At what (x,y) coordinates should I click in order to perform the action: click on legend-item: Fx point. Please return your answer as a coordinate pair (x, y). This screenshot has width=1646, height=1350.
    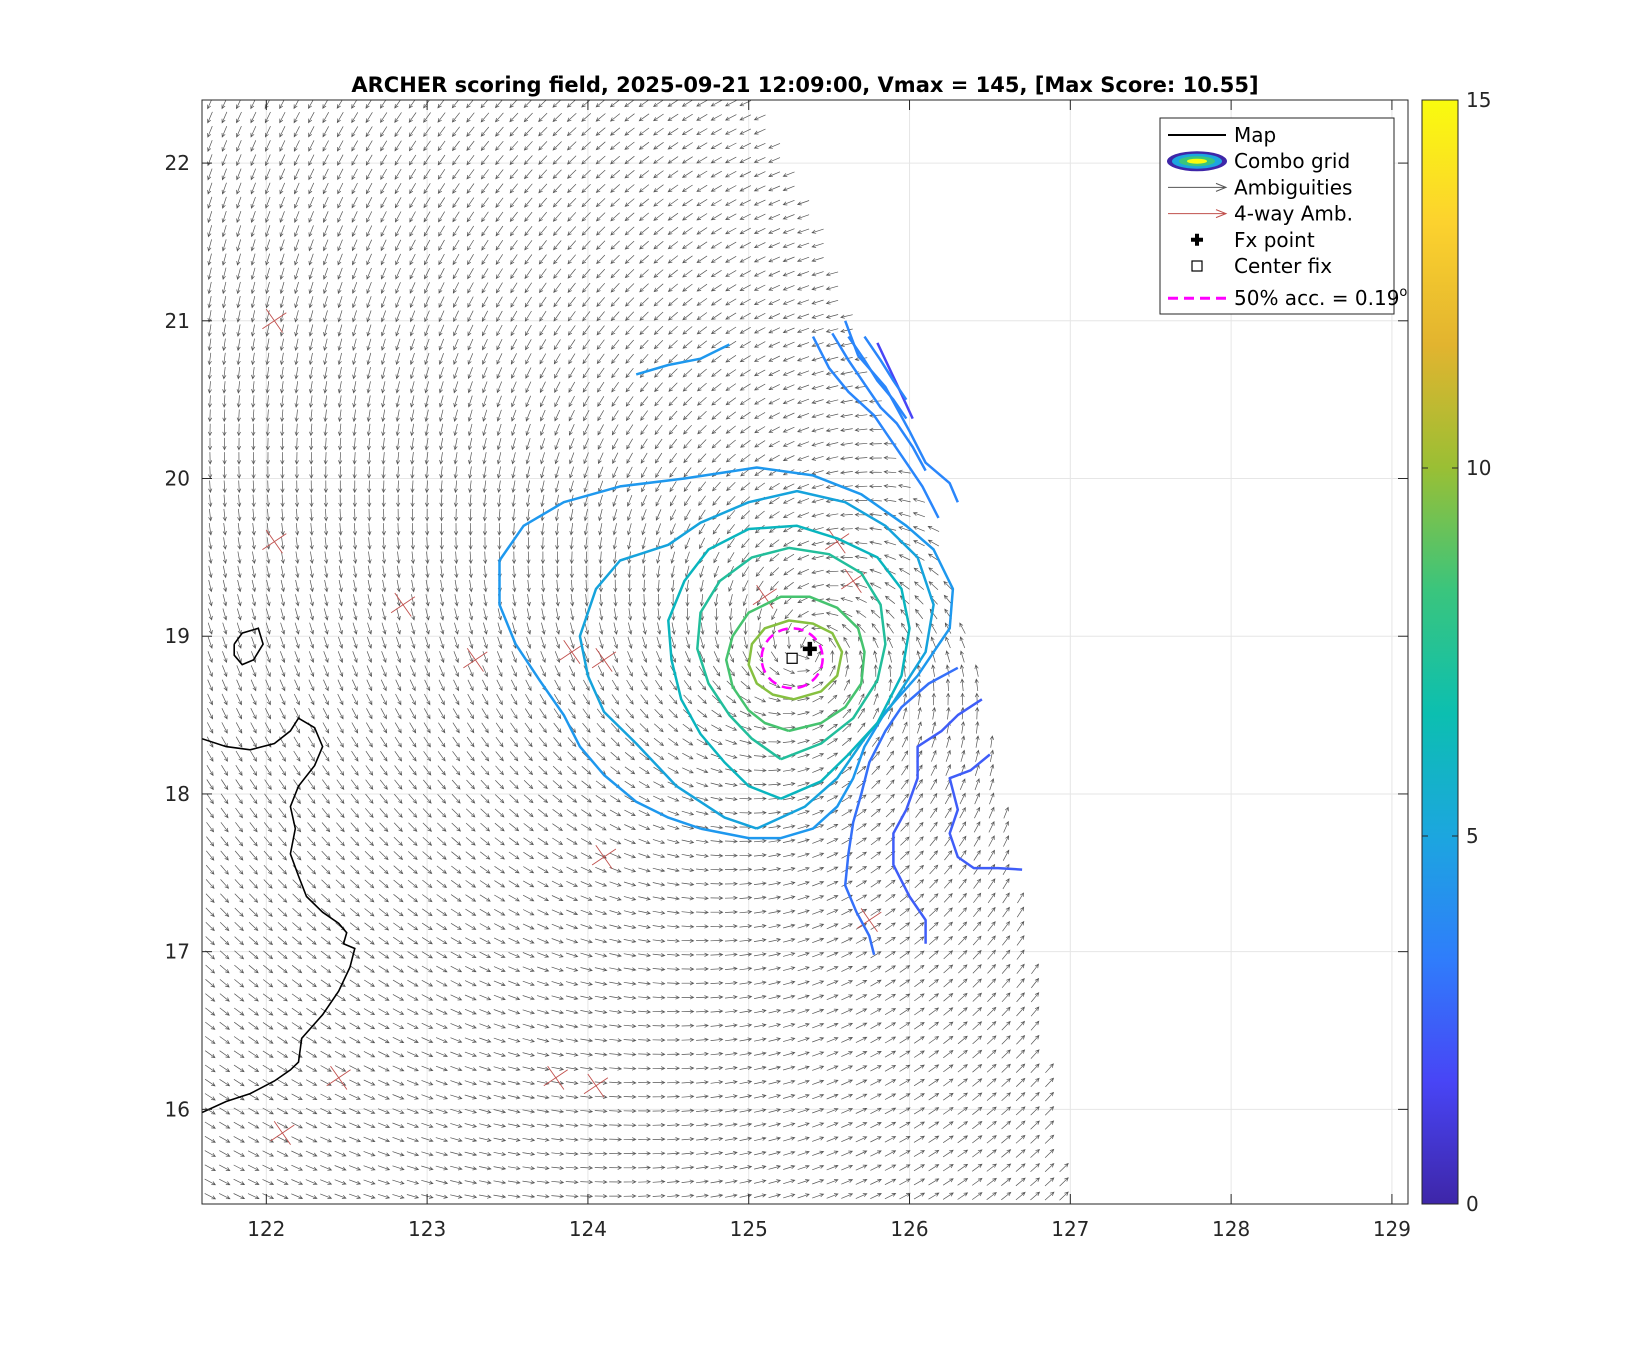
    Looking at the image, I should click on (1253, 240).